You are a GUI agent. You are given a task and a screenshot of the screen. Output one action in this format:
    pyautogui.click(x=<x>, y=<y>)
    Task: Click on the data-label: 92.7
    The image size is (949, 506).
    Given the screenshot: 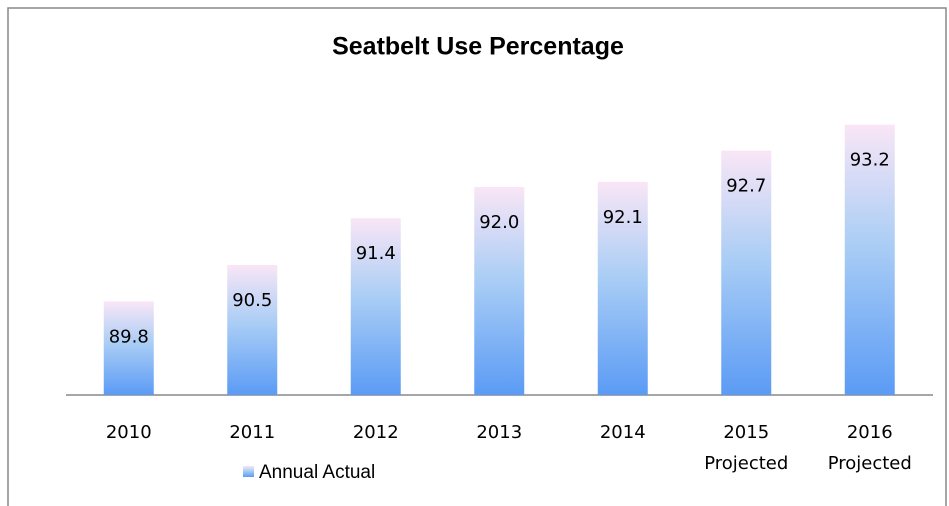 What is the action you would take?
    pyautogui.click(x=746, y=186)
    